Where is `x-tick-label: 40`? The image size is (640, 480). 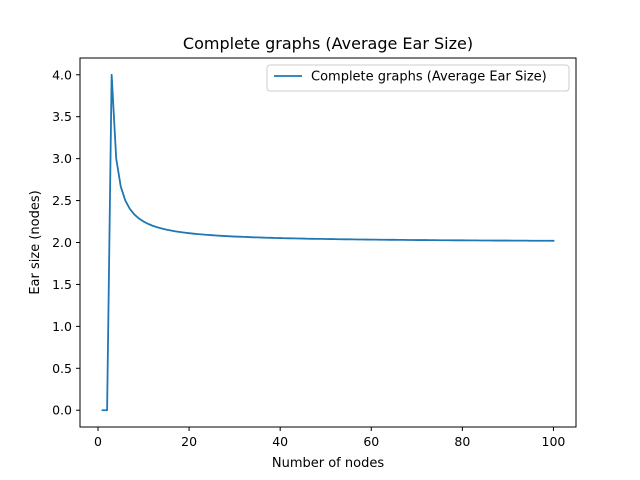 x-tick-label: 40 is located at coordinates (280, 441).